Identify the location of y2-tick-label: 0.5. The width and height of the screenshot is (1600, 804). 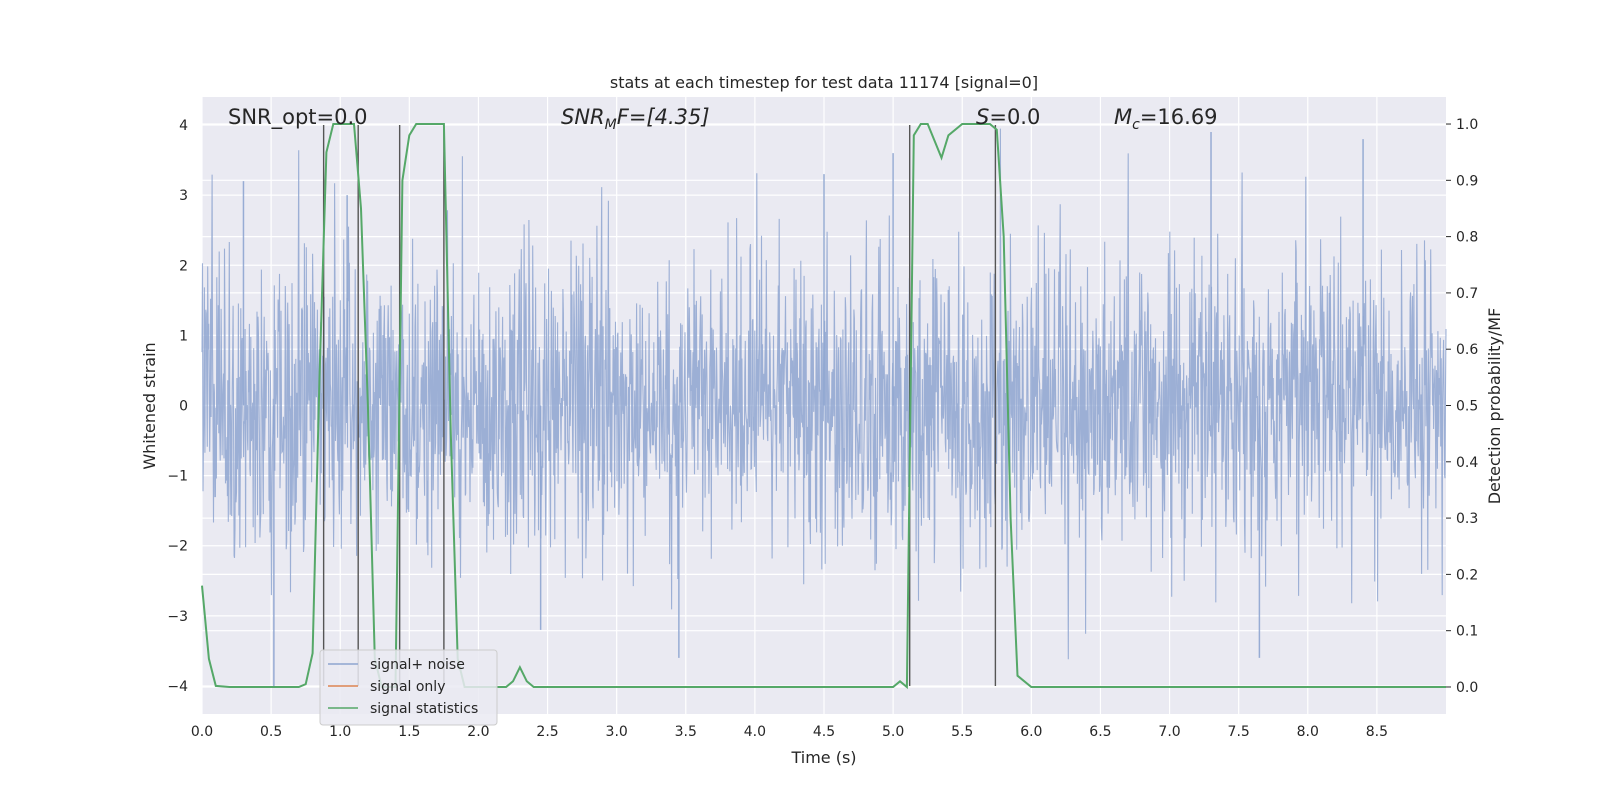
(1467, 407).